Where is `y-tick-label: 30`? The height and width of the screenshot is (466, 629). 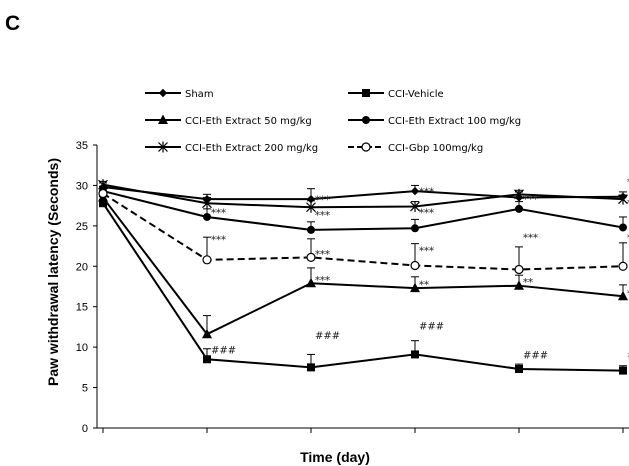
y-tick-label: 30 is located at coordinates (82, 186).